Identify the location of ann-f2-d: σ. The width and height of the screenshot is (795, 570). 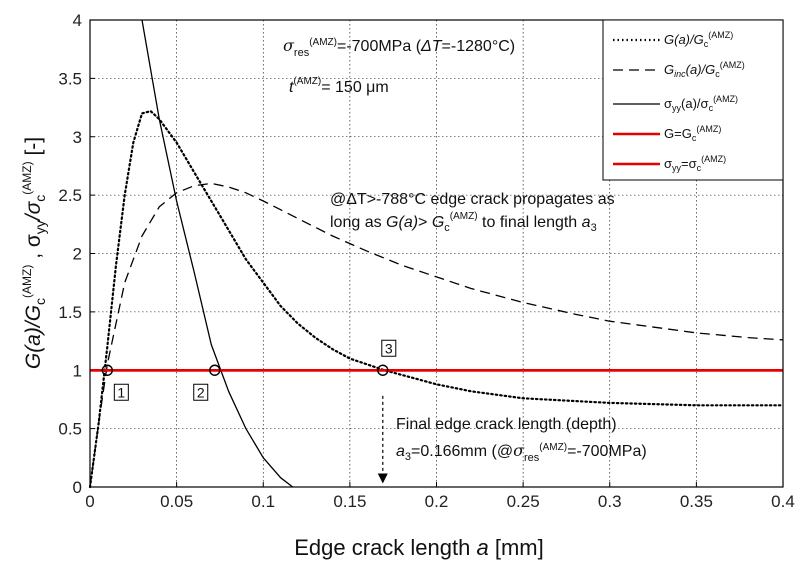
(519, 450).